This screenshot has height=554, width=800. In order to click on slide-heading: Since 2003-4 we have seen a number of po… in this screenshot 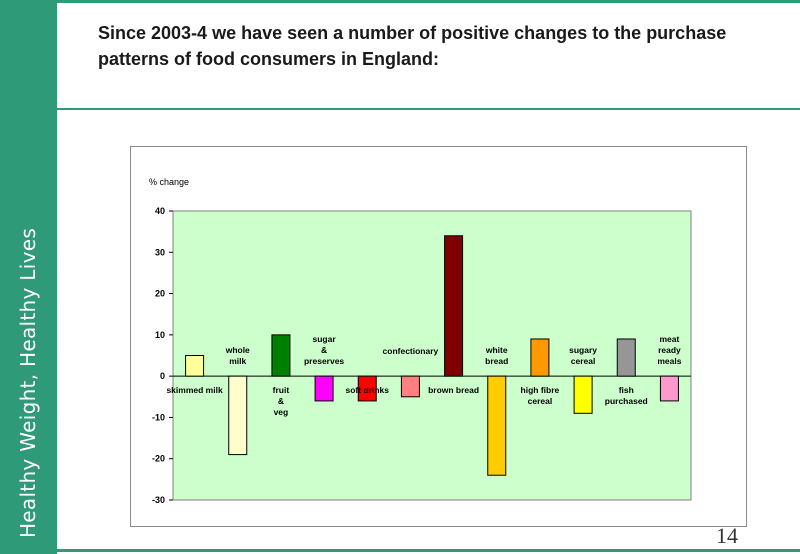, I will do `click(412, 46)`.